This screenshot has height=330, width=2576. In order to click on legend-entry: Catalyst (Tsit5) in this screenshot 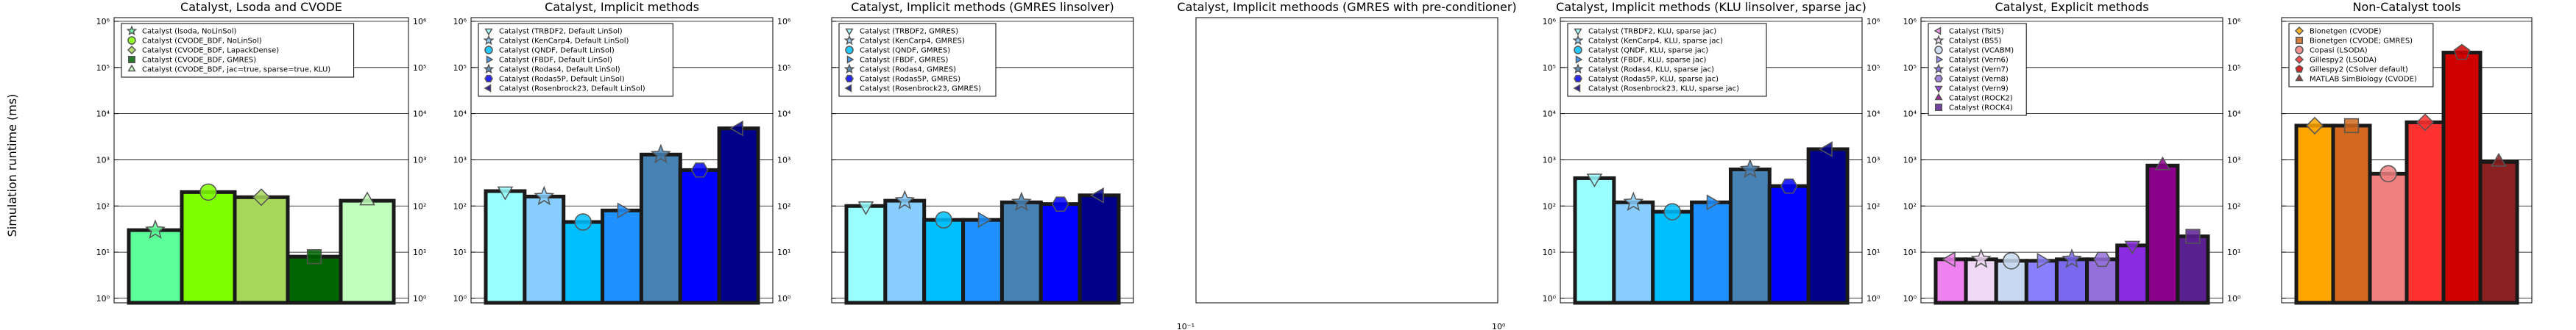, I will do `click(1976, 32)`.